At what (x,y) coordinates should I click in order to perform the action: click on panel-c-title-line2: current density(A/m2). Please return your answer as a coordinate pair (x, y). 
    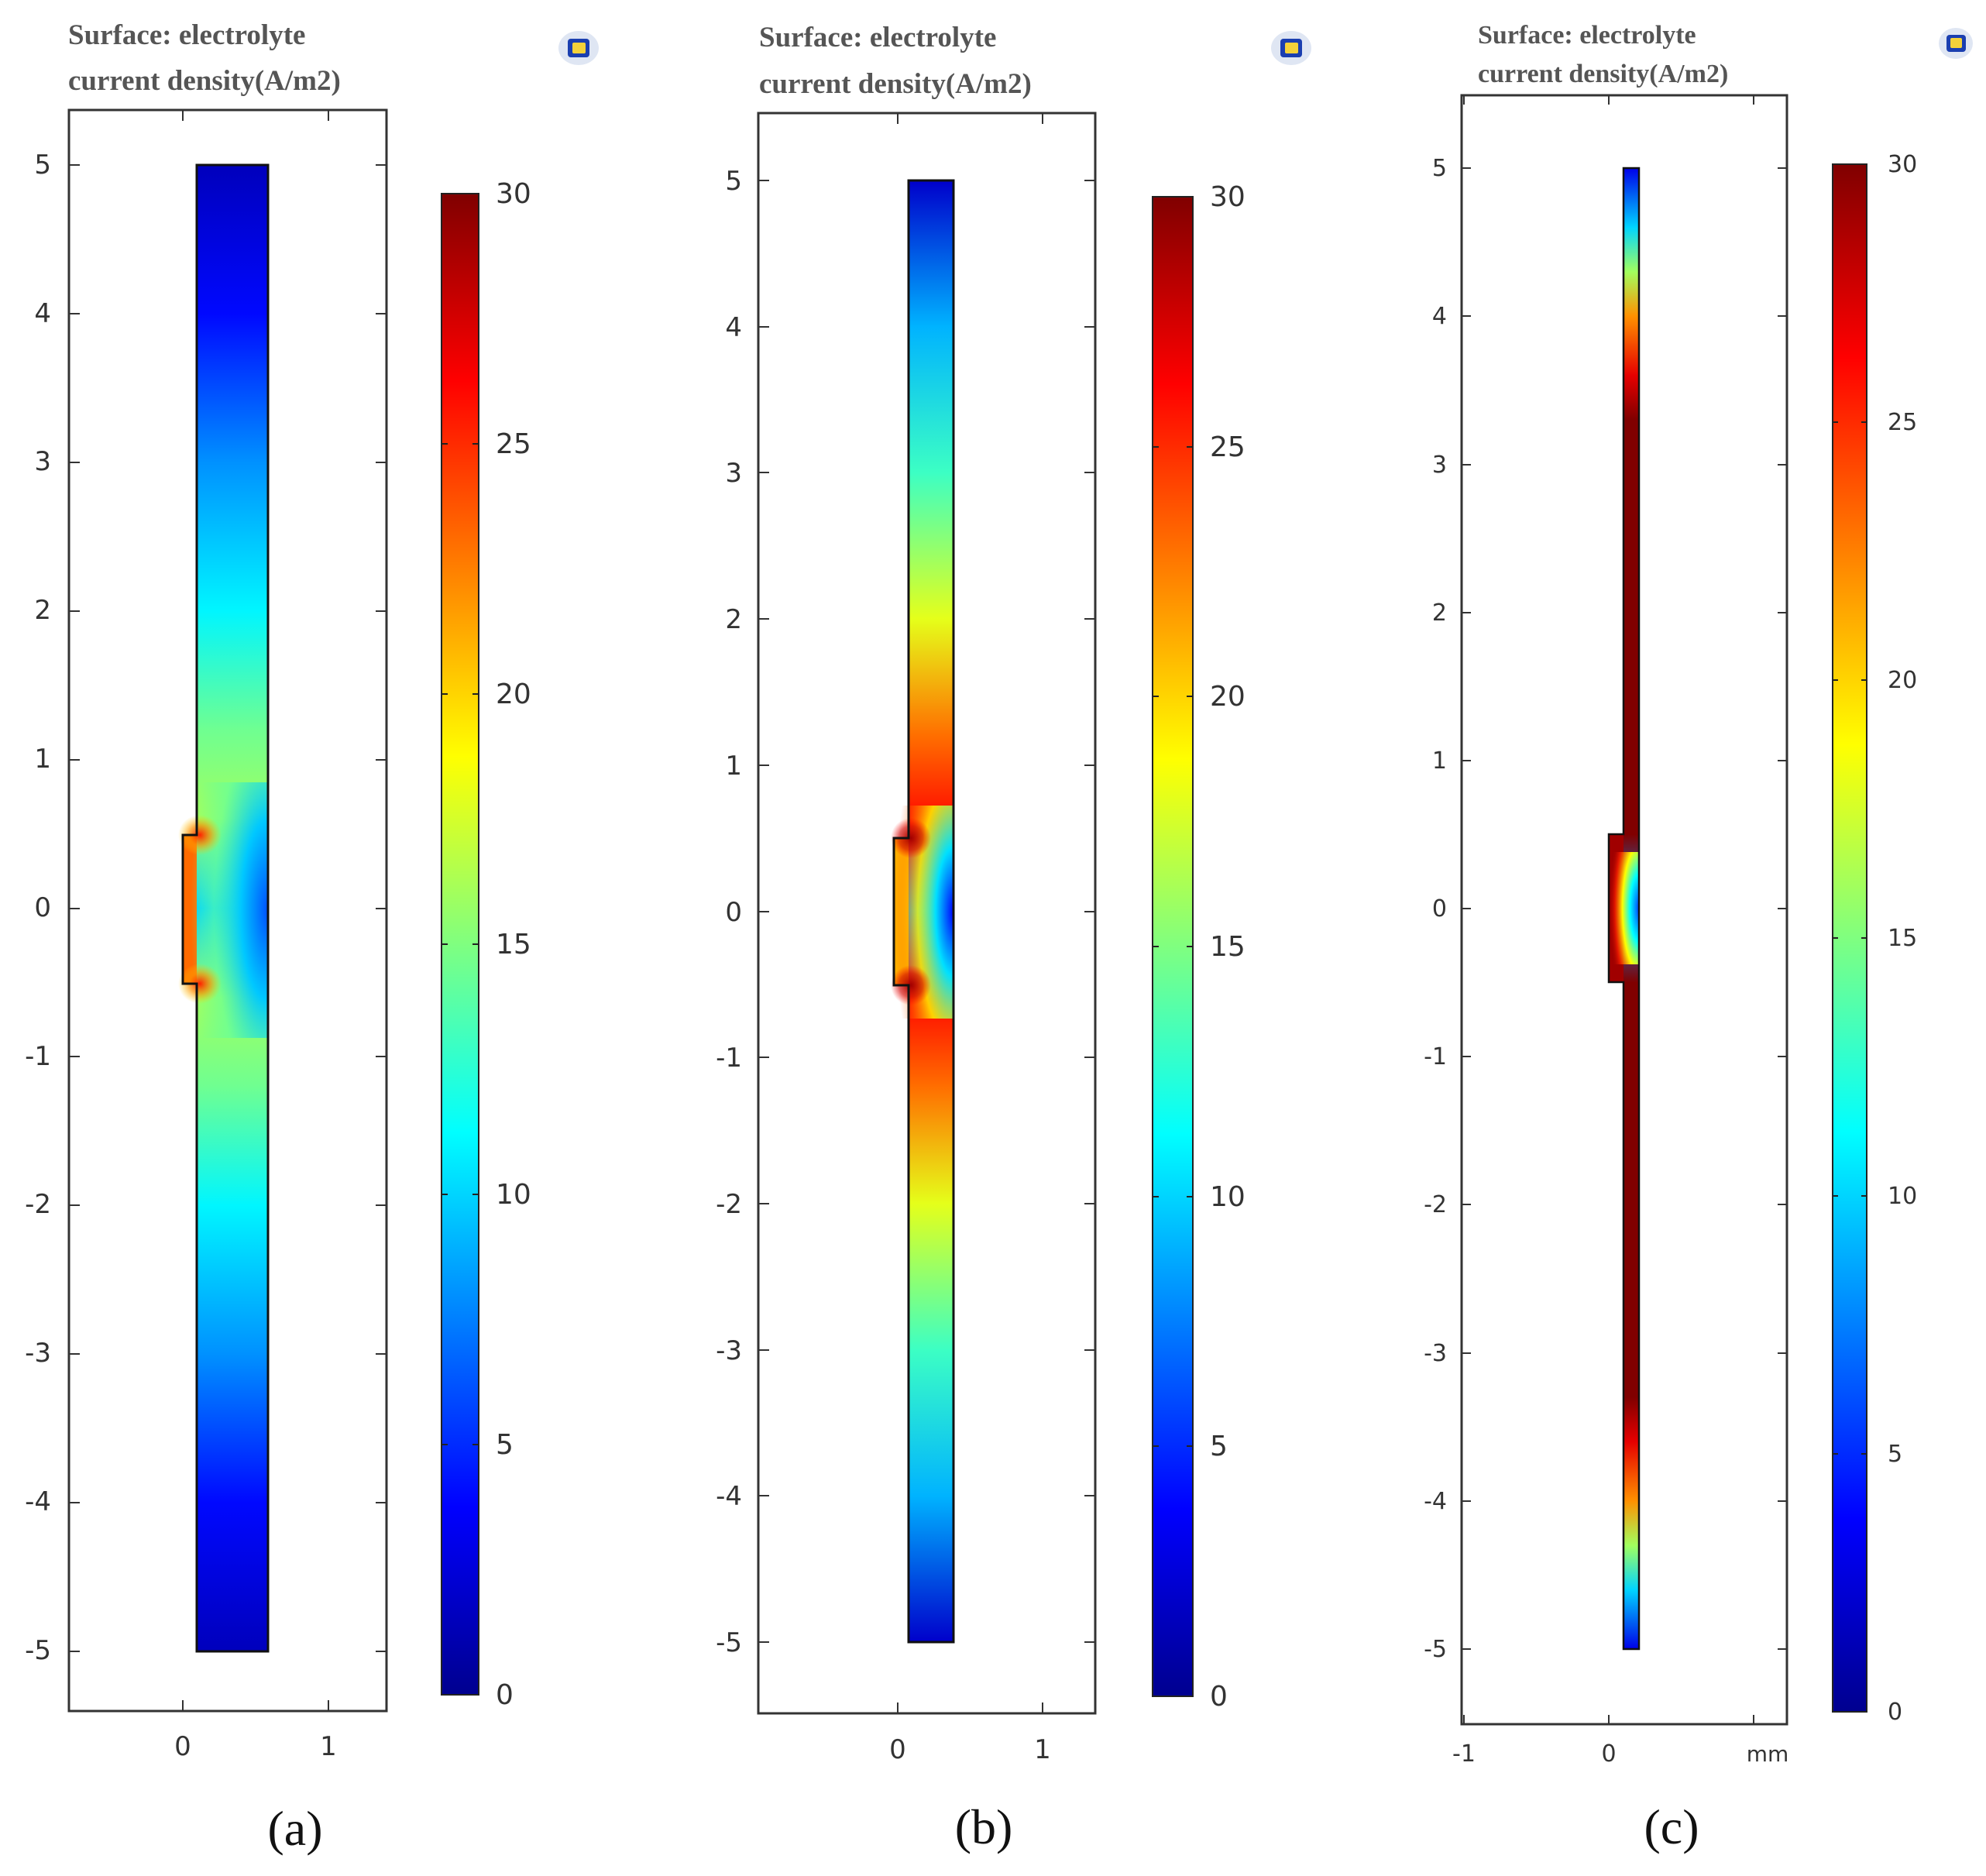
    Looking at the image, I should click on (1603, 74).